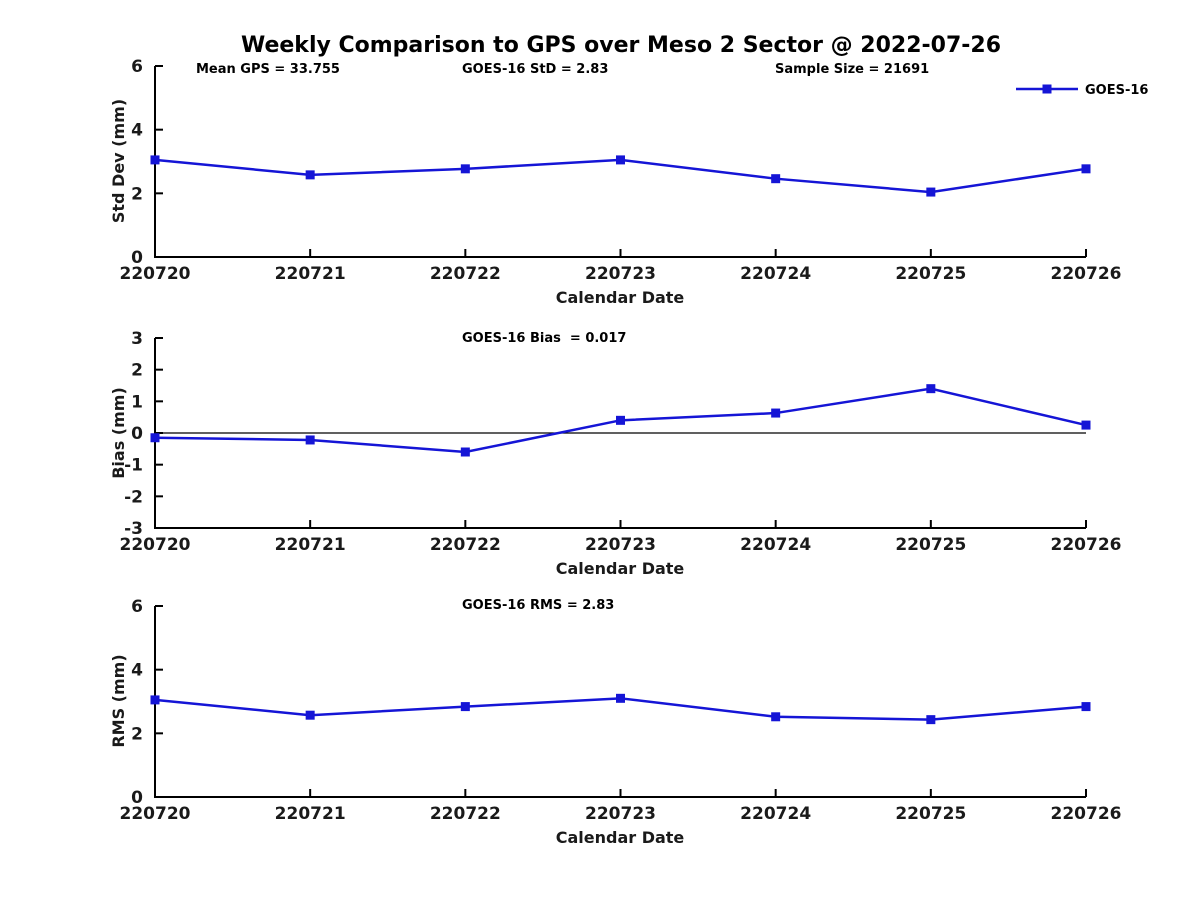 The width and height of the screenshot is (1200, 900). Describe the element at coordinates (133, 497) in the screenshot. I see `y-tick-label: -2` at that location.